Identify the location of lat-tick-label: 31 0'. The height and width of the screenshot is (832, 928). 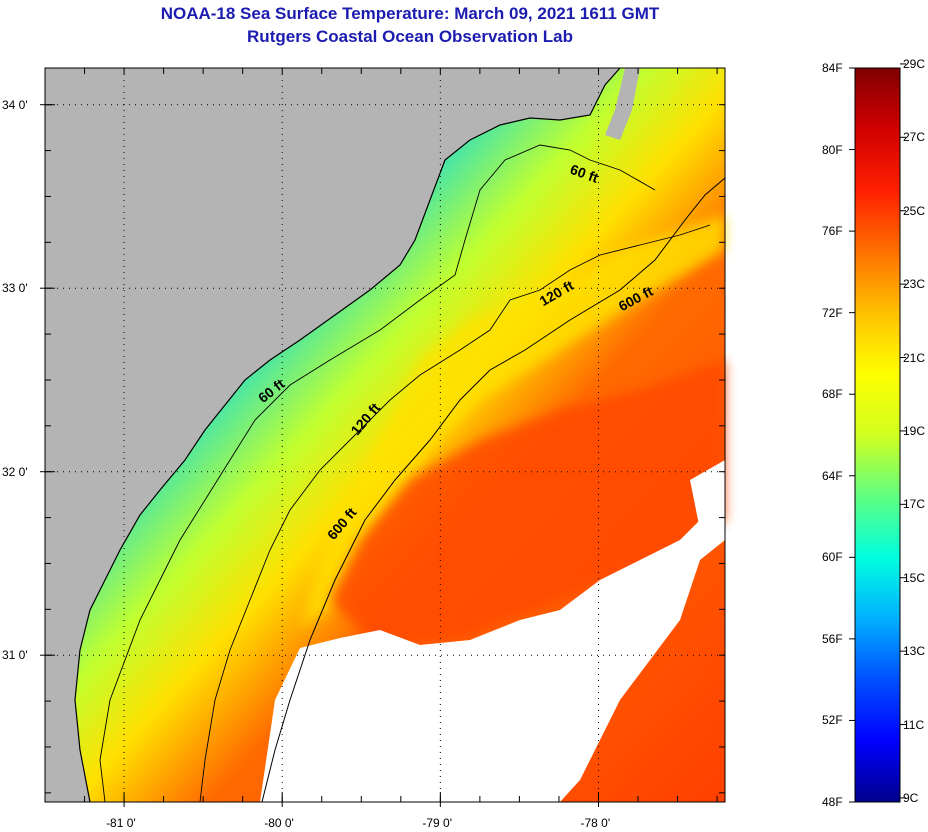
(15, 655).